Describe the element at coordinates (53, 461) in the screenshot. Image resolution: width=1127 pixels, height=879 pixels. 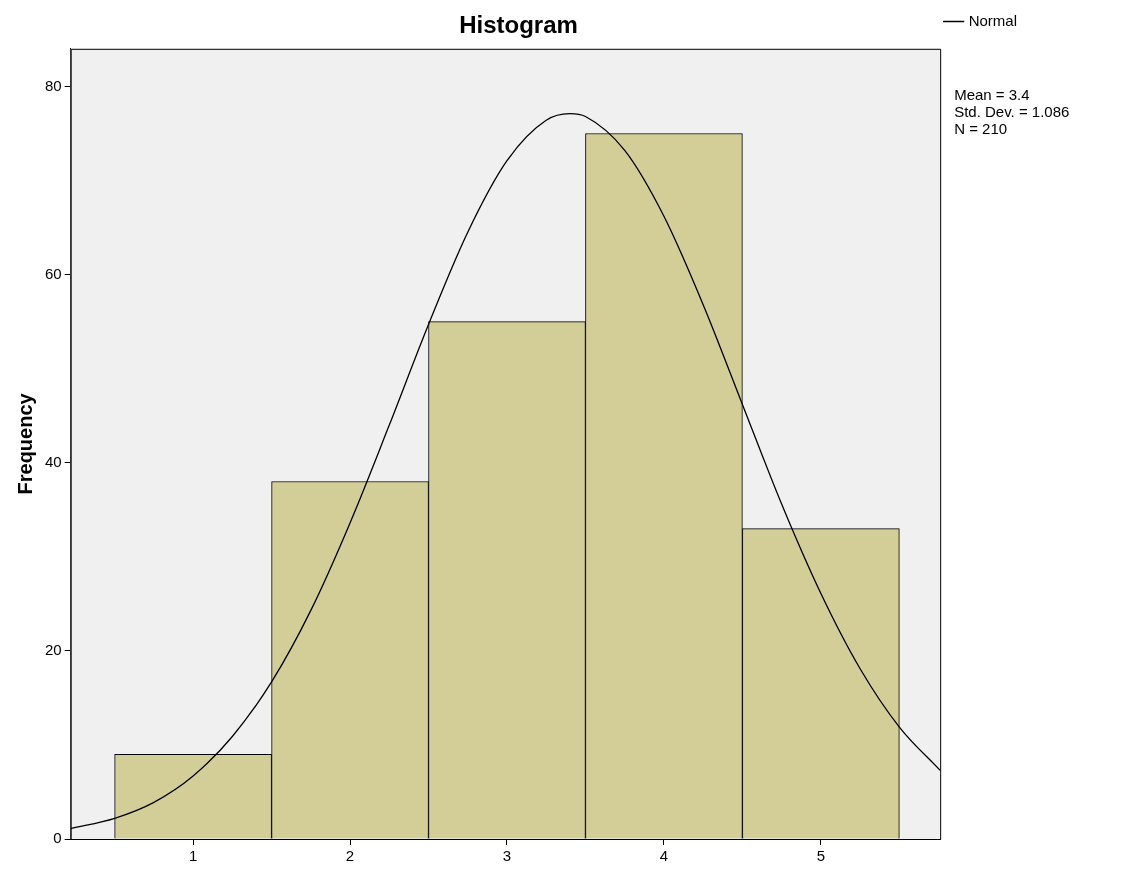
I see `y-tick-label: 40` at that location.